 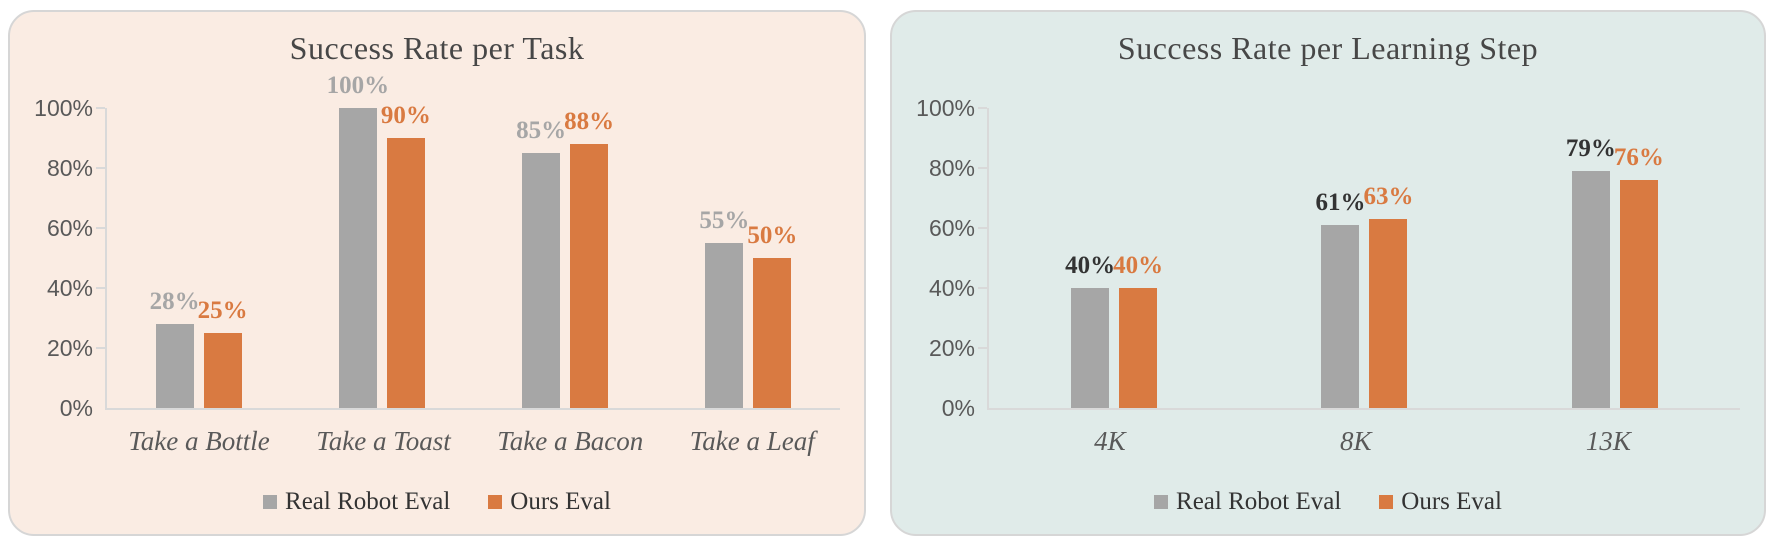 I want to click on bar: 25%, so click(x=223, y=352).